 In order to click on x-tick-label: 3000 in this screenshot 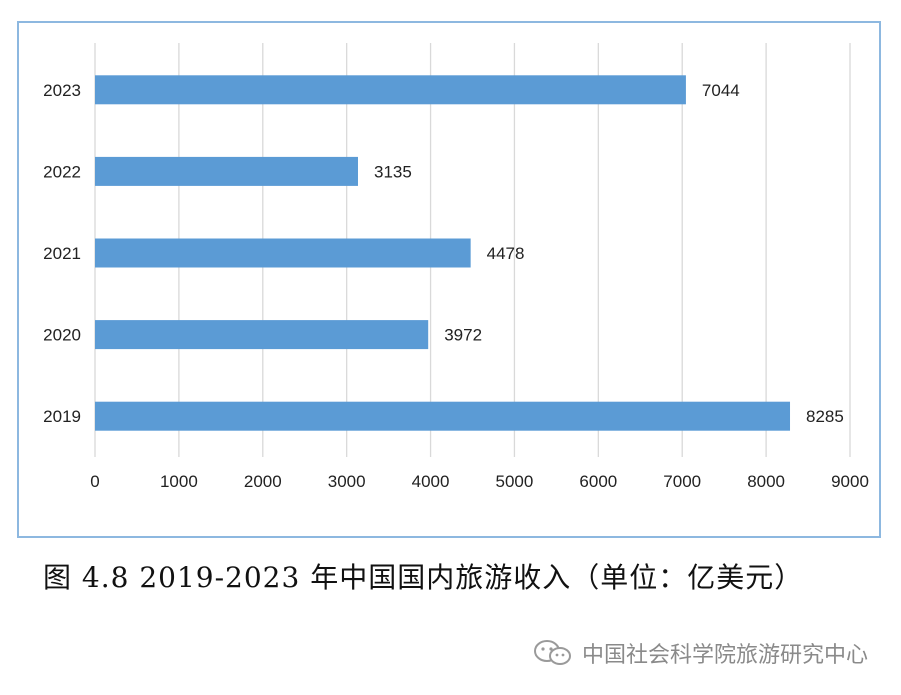, I will do `click(347, 481)`.